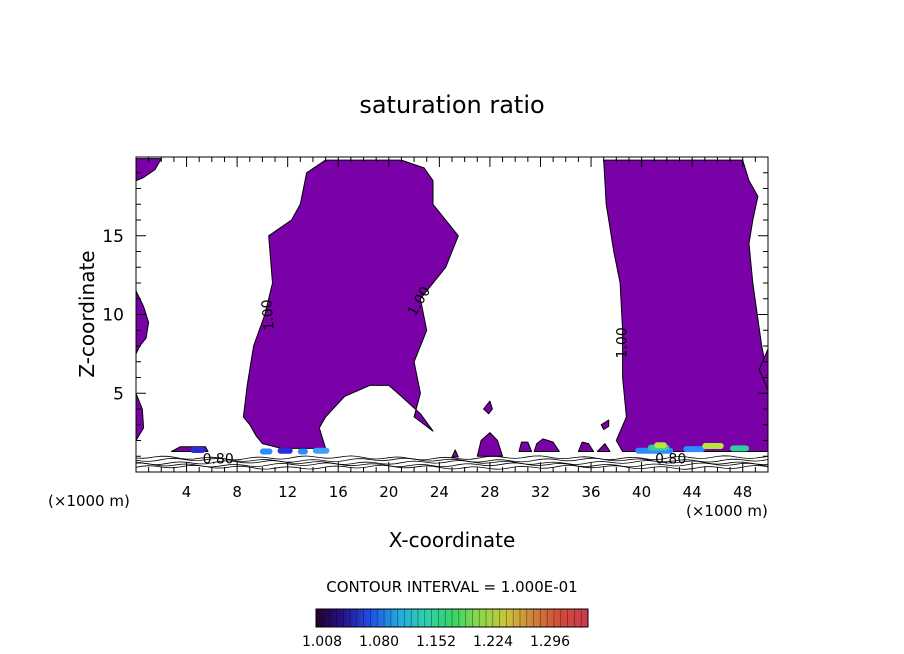  I want to click on y-tick-label: 5, so click(118, 394).